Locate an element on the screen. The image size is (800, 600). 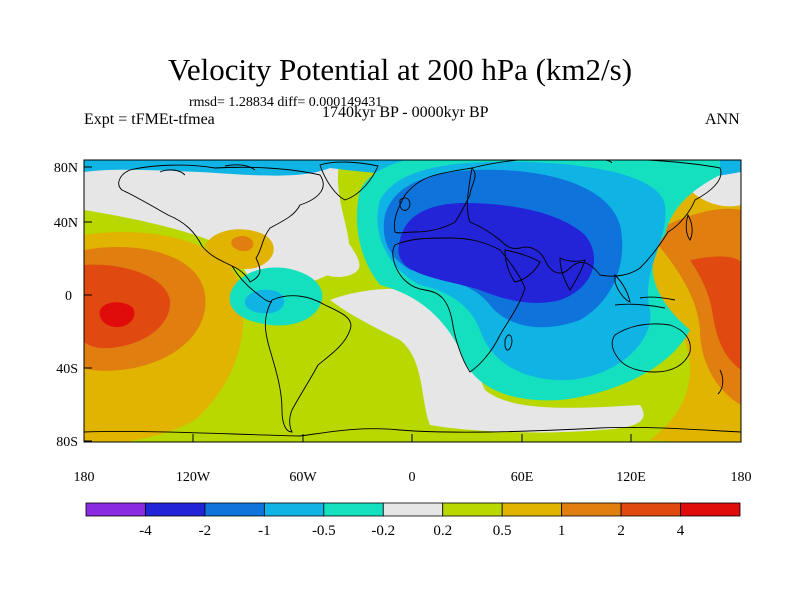
lon-label-60w: 60W is located at coordinates (303, 477).